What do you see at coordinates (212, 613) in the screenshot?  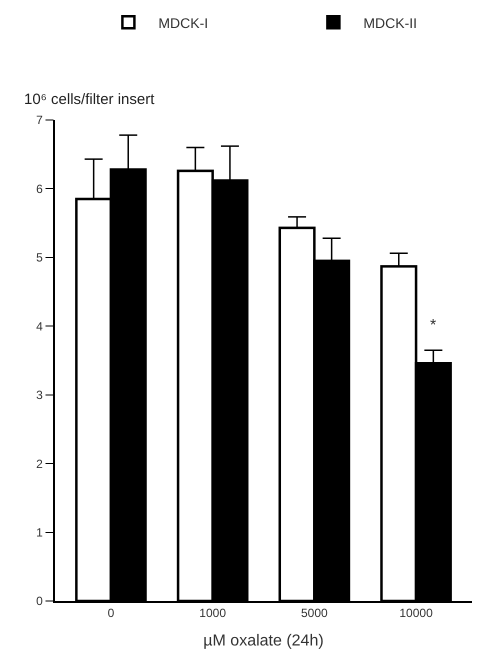 I see `x-tick-label: 1000` at bounding box center [212, 613].